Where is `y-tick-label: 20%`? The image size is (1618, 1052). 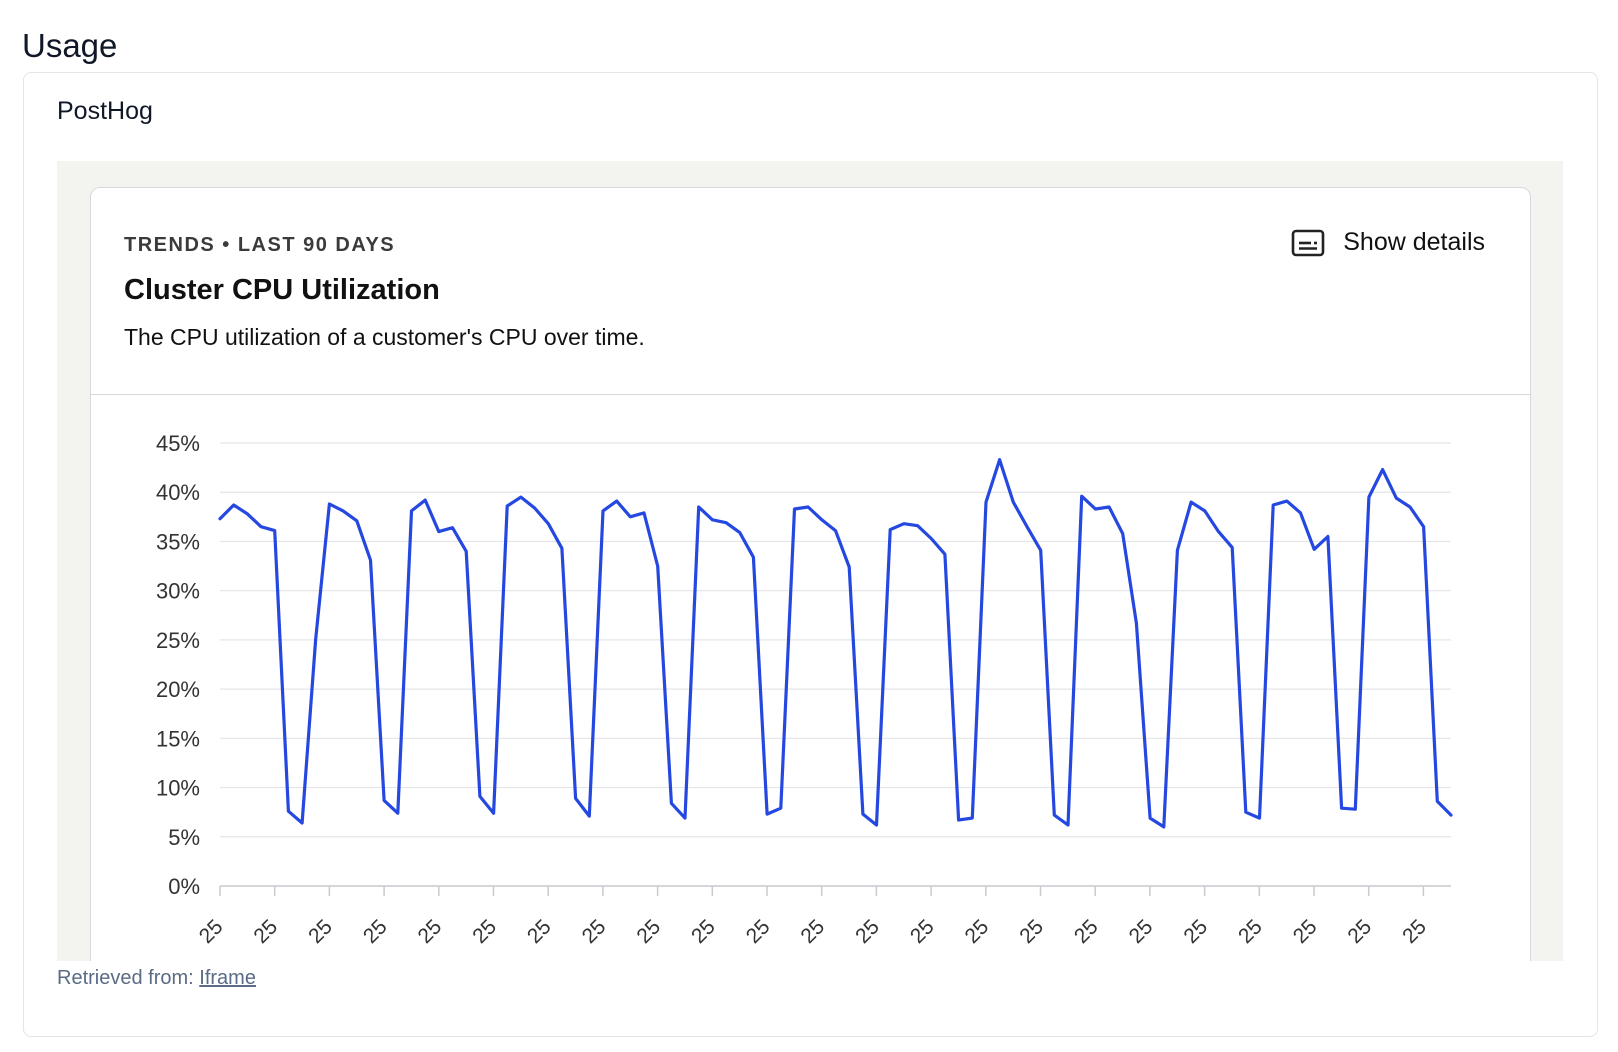 y-tick-label: 20% is located at coordinates (178, 689).